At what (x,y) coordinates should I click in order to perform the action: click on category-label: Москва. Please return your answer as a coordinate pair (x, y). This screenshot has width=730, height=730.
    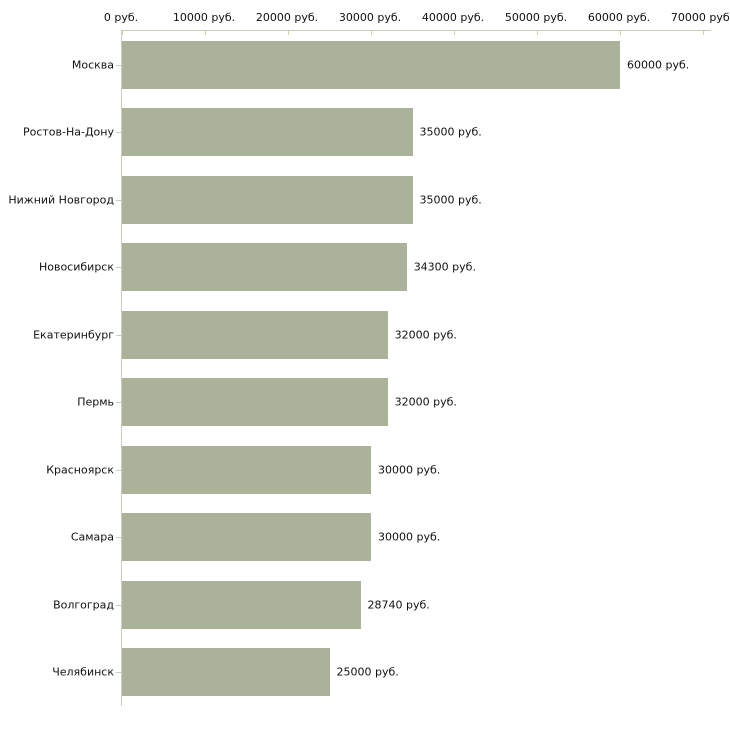
    Looking at the image, I should click on (92, 65).